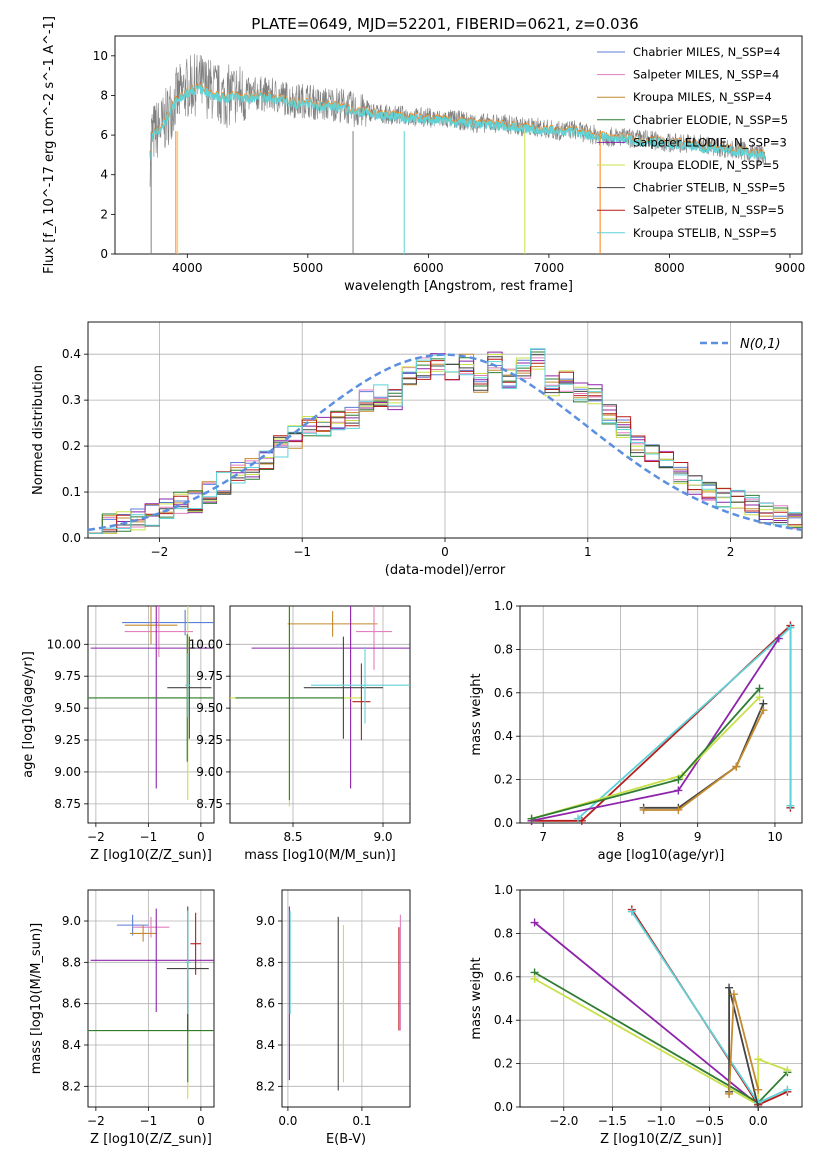  What do you see at coordinates (71, 962) in the screenshot?
I see `tick-label-y: 8.8` at bounding box center [71, 962].